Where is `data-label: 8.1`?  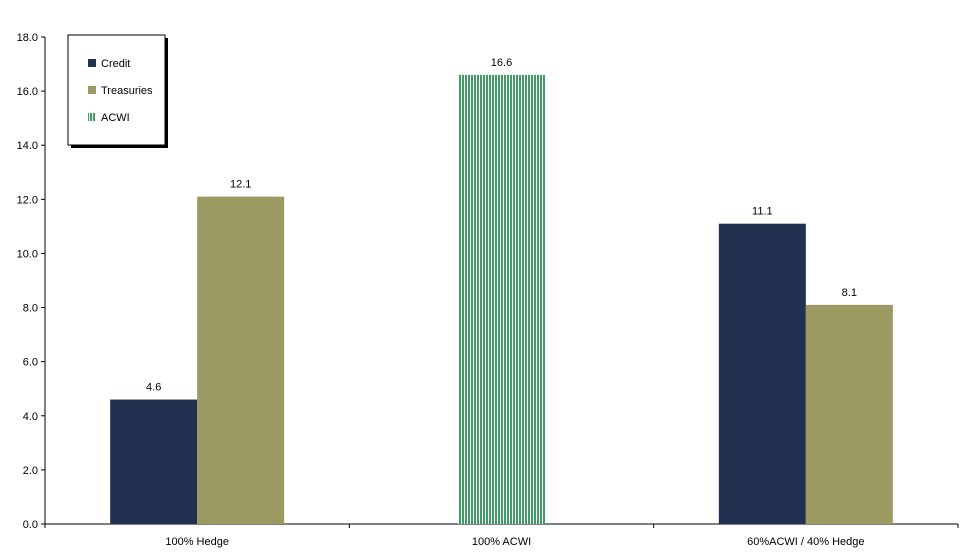
data-label: 8.1 is located at coordinates (849, 293).